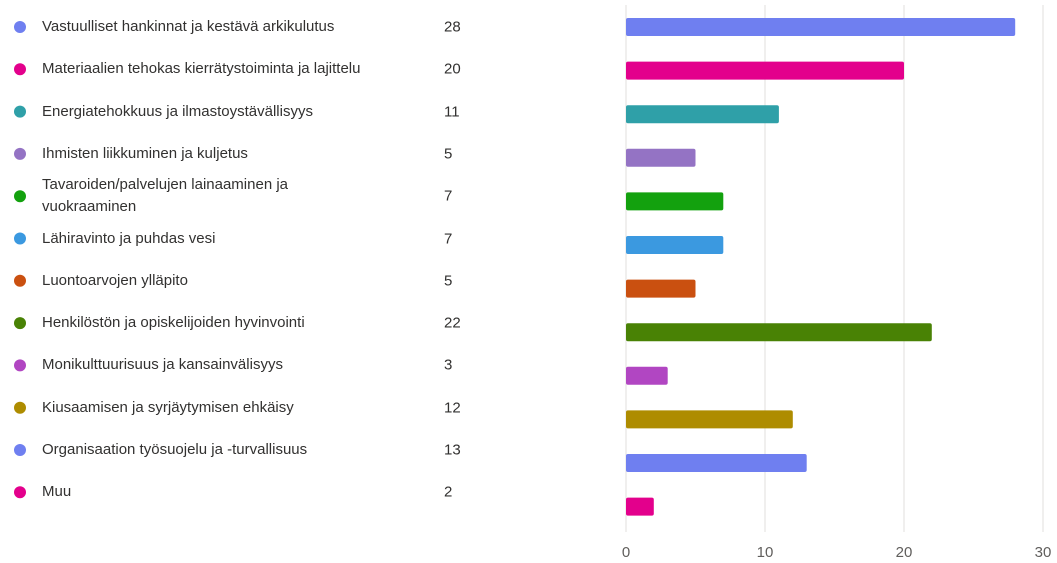 This screenshot has width=1057, height=563. Describe the element at coordinates (57, 492) in the screenshot. I see `legend-label: Muu` at that location.